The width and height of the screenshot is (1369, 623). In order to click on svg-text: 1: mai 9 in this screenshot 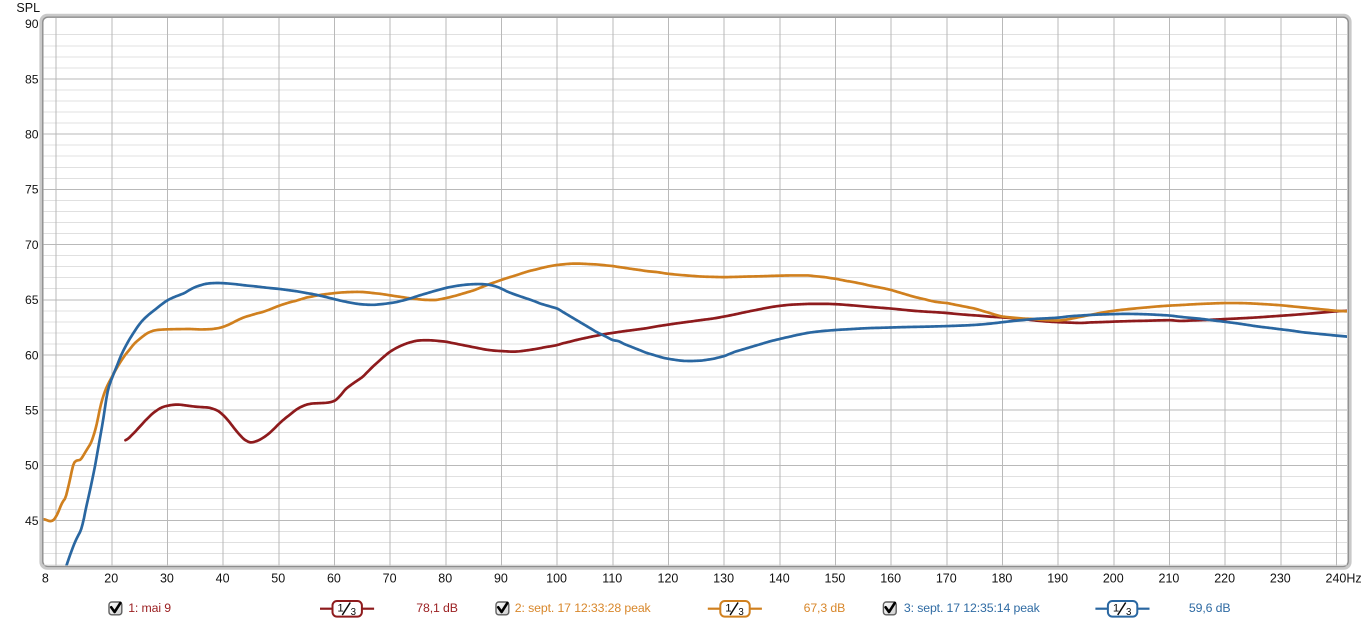, I will do `click(149, 608)`.